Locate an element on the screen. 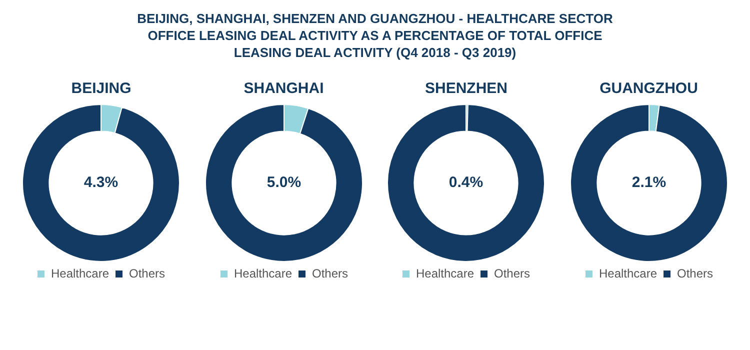  chart-title: SHANGHAI is located at coordinates (283, 89).